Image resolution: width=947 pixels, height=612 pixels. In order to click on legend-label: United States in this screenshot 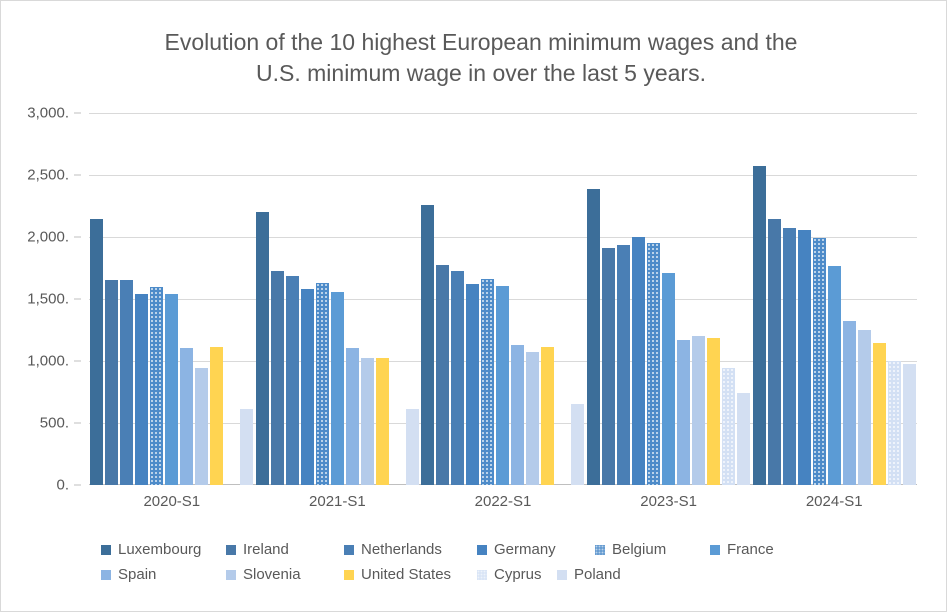, I will do `click(406, 574)`.